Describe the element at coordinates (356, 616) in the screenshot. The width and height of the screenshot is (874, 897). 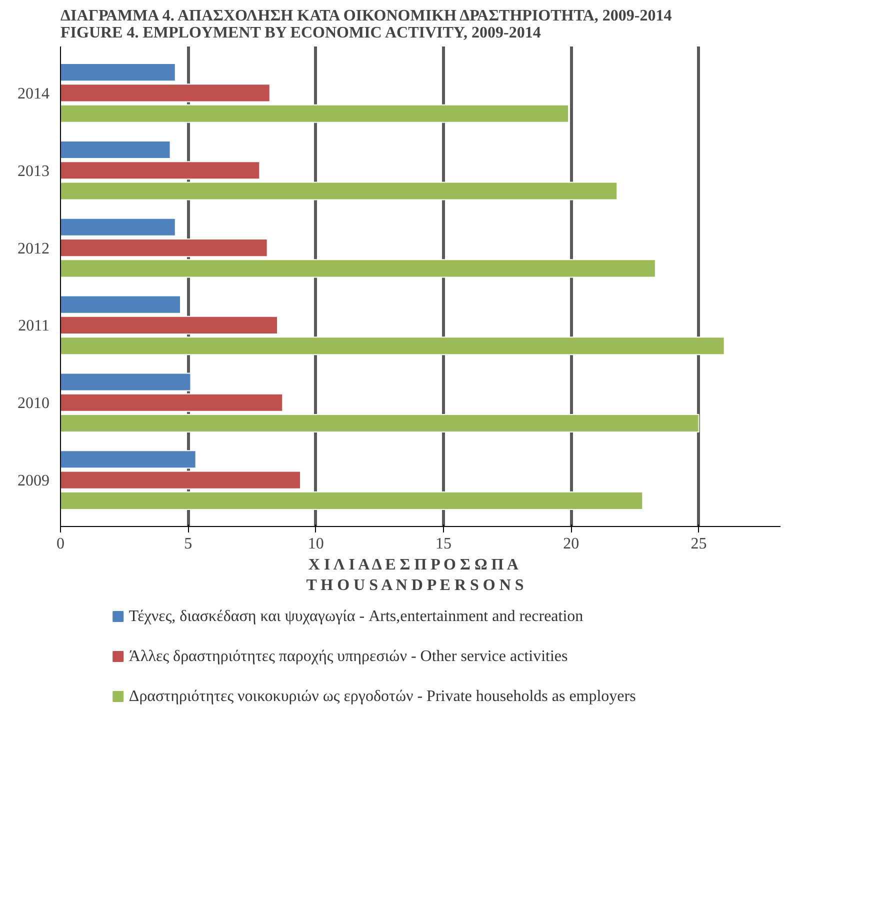
I see `legend-label: Τέχνες, διασκέδαση και ψυχαγωγία - Arts,entertainment and recreation` at that location.